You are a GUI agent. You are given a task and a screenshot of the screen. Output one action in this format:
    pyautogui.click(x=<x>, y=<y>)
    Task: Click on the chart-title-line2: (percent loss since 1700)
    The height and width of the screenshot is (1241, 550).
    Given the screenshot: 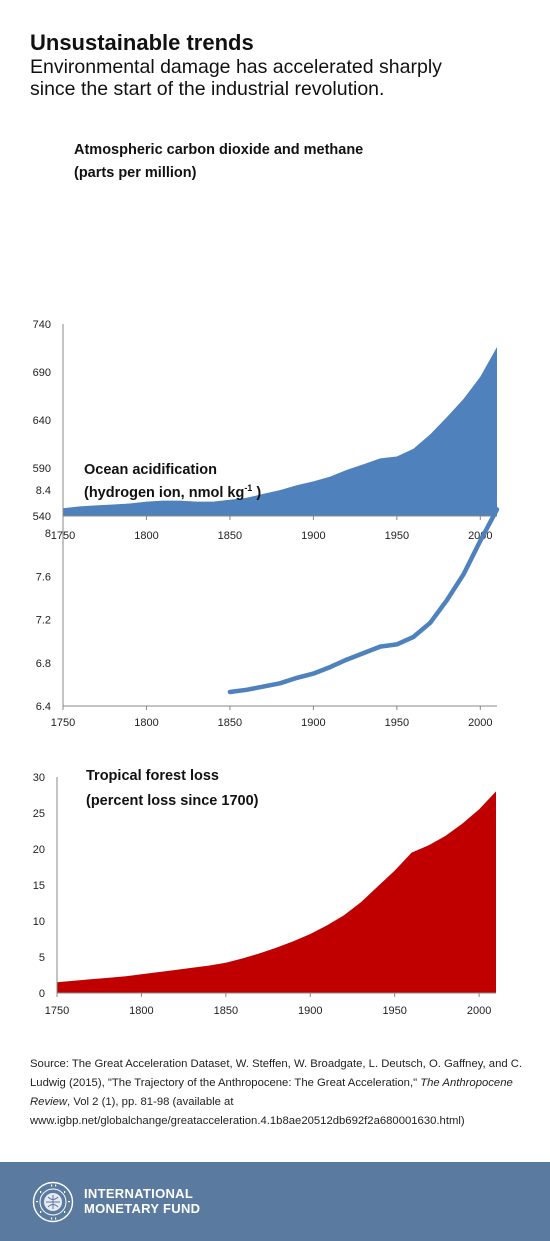 What is the action you would take?
    pyautogui.click(x=172, y=801)
    